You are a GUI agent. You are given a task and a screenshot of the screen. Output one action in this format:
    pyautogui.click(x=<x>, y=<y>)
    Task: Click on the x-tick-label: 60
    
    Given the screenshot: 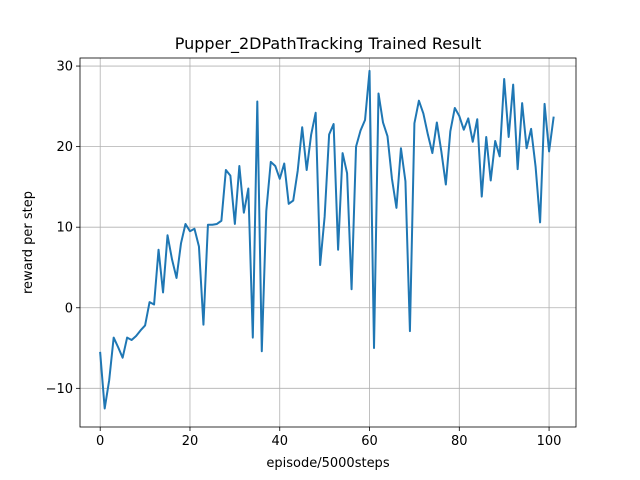 What is the action you would take?
    pyautogui.click(x=369, y=441)
    